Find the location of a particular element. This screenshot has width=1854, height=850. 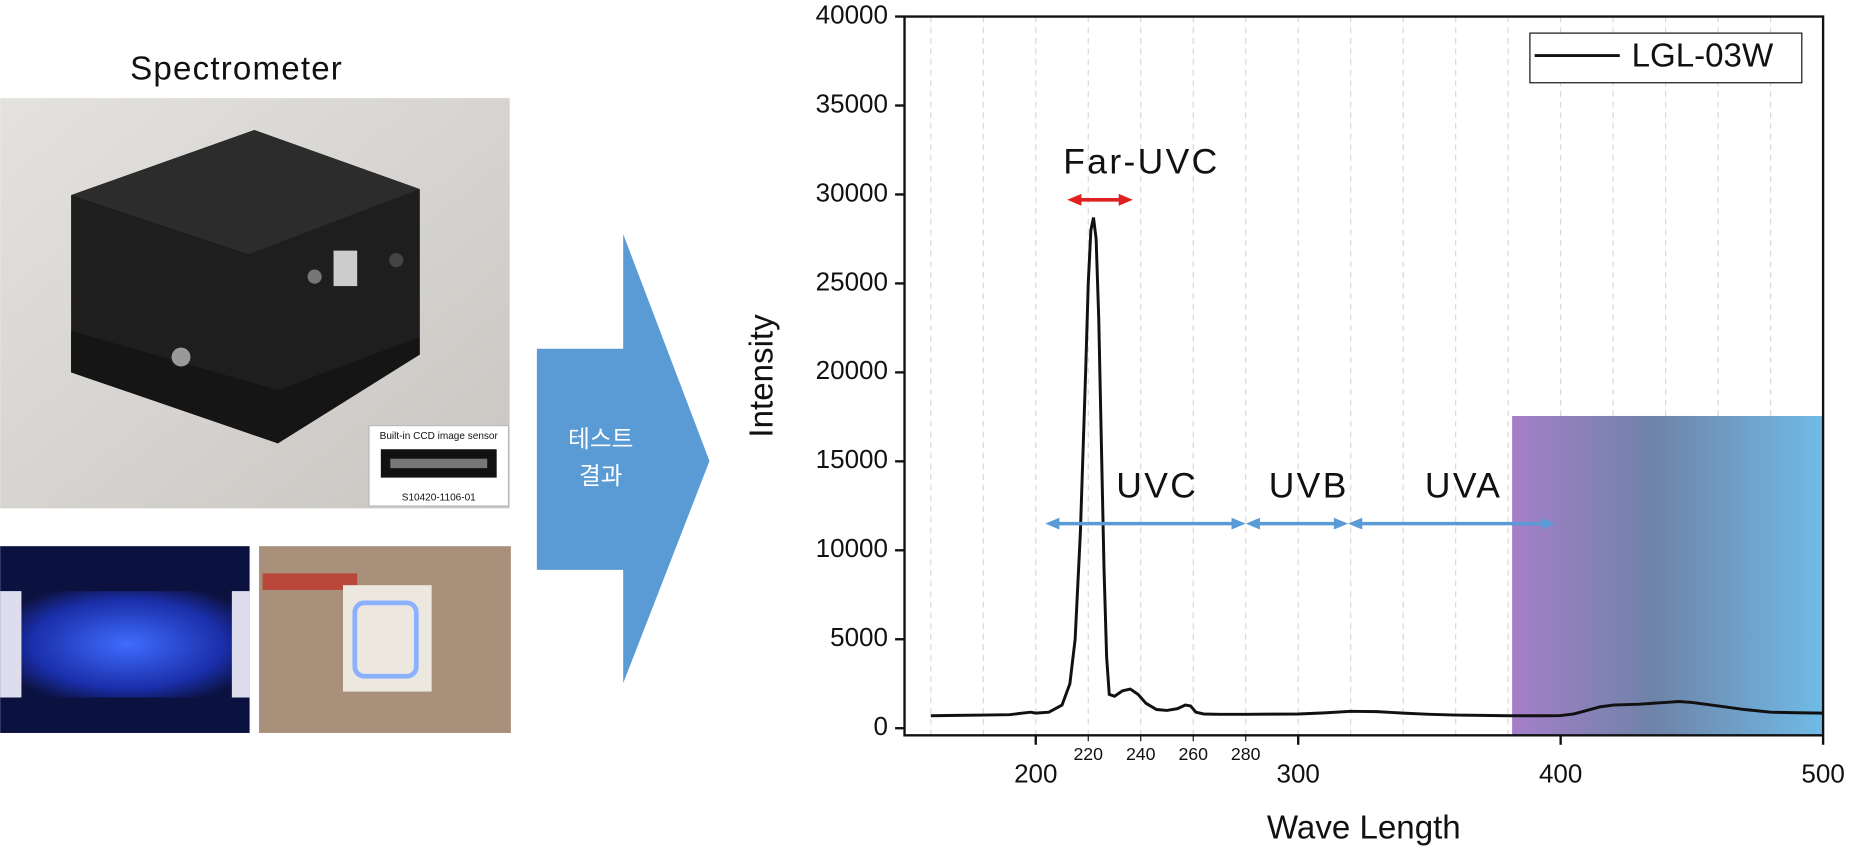

y-tick-label: 25000 is located at coordinates (852, 281).